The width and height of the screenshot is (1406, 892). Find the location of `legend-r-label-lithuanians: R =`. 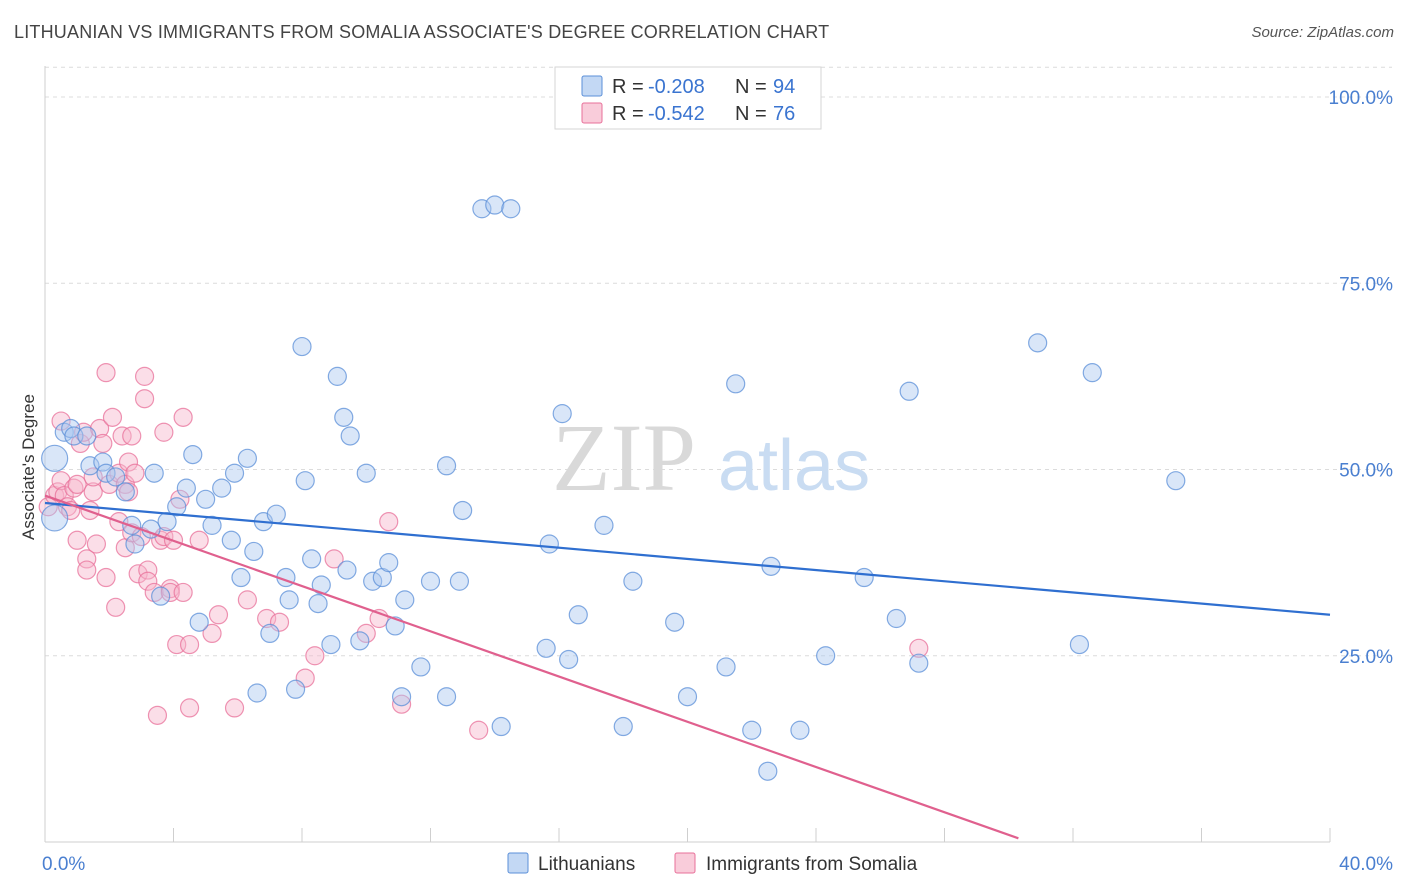

legend-r-label-lithuanians: R = is located at coordinates (628, 87).